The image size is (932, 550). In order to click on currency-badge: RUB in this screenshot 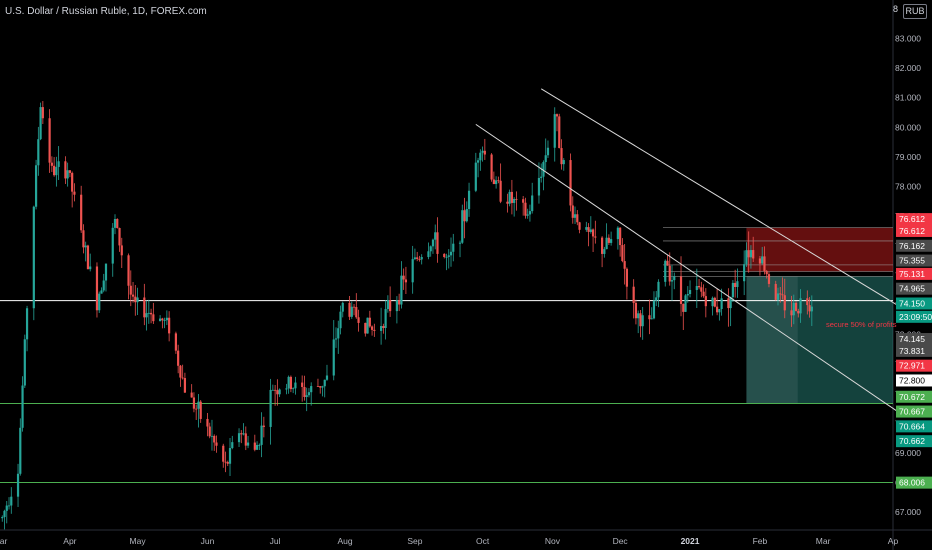, I will do `click(915, 11)`.